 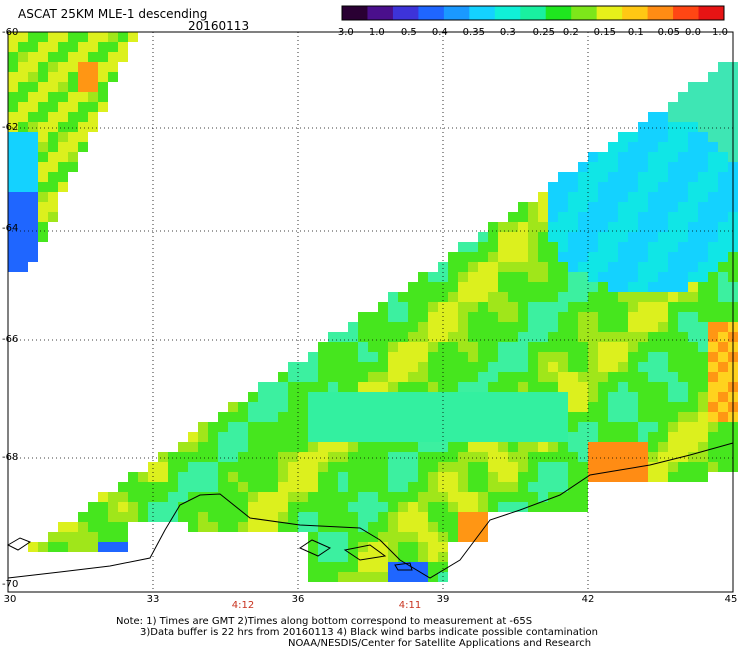 What do you see at coordinates (603, 32) in the screenshot?
I see `colorbar-tick-label: -0.15` at bounding box center [603, 32].